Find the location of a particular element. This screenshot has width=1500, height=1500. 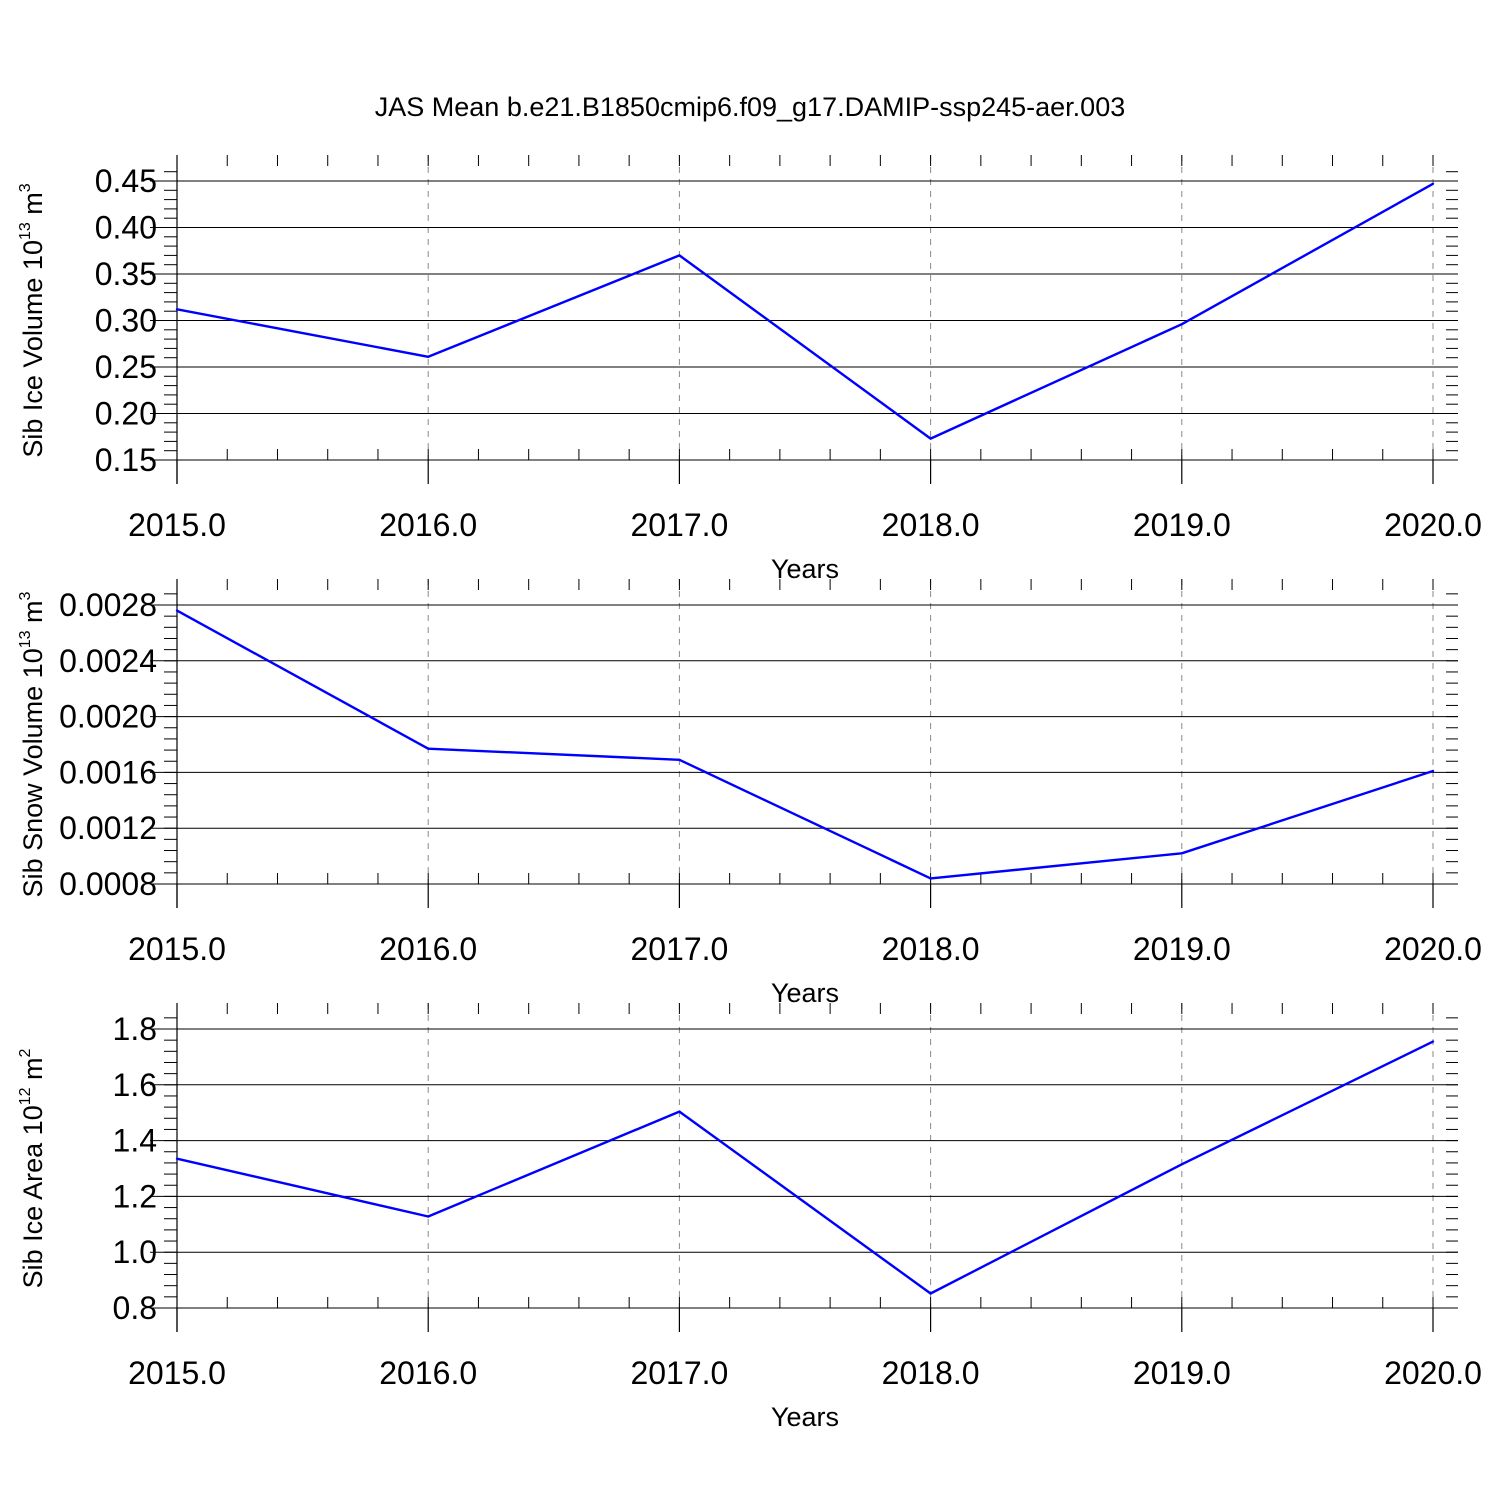

panel-2-x-tick-label: 2018.0 is located at coordinates (931, 949).